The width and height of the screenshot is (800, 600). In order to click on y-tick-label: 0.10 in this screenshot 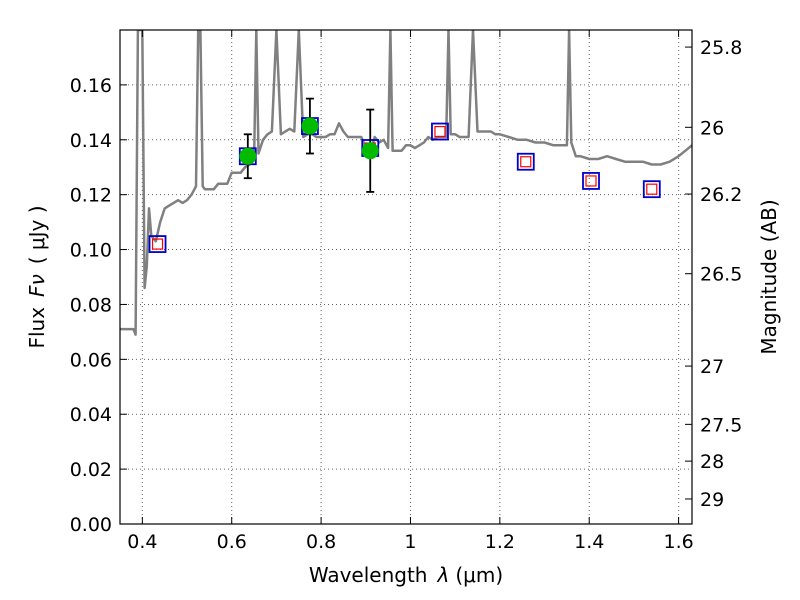, I will do `click(91, 251)`.